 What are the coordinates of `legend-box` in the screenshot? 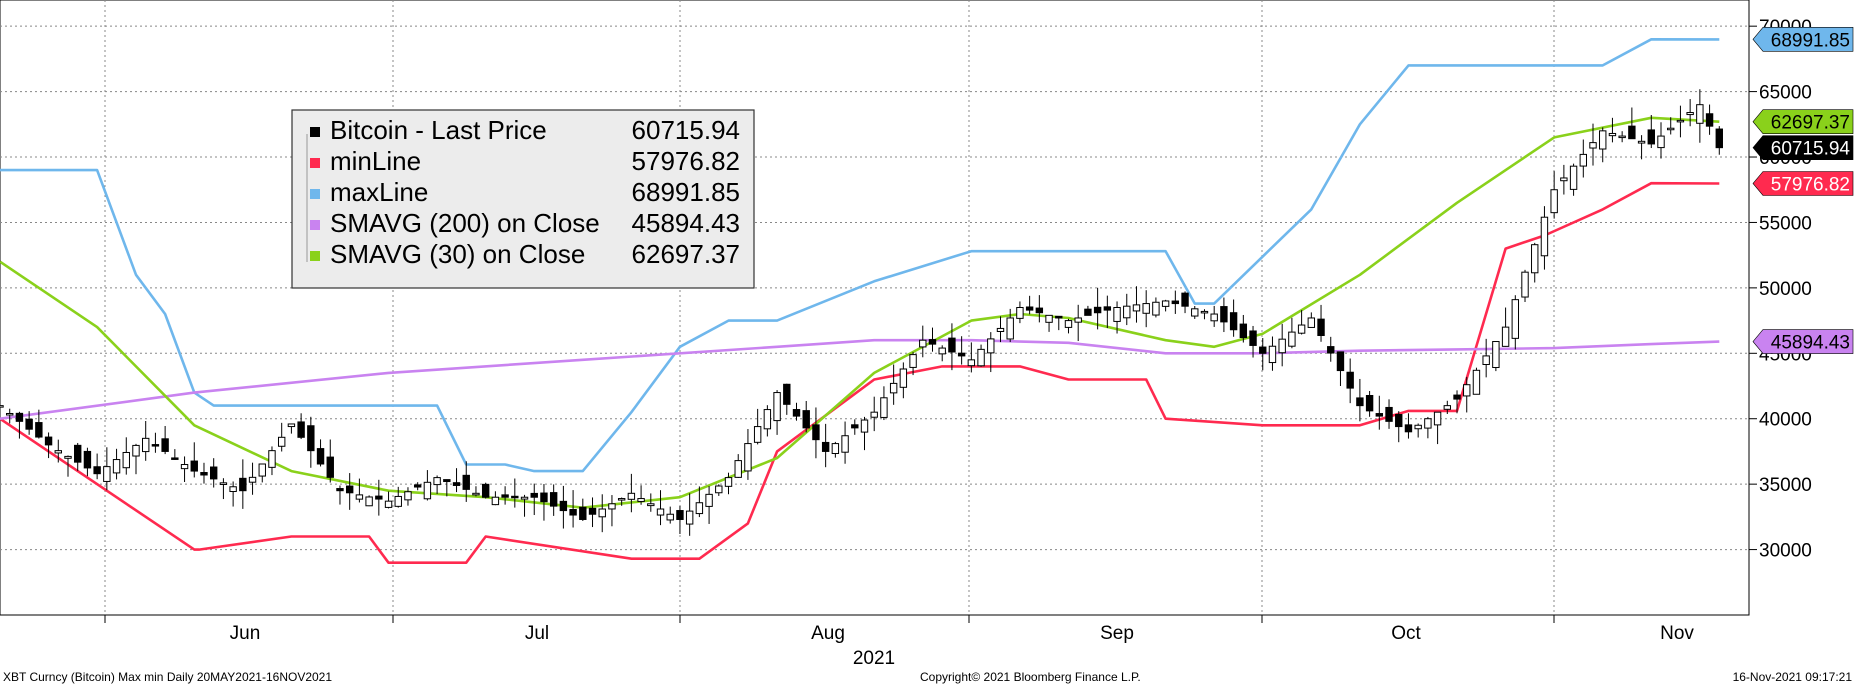 It's located at (523, 199).